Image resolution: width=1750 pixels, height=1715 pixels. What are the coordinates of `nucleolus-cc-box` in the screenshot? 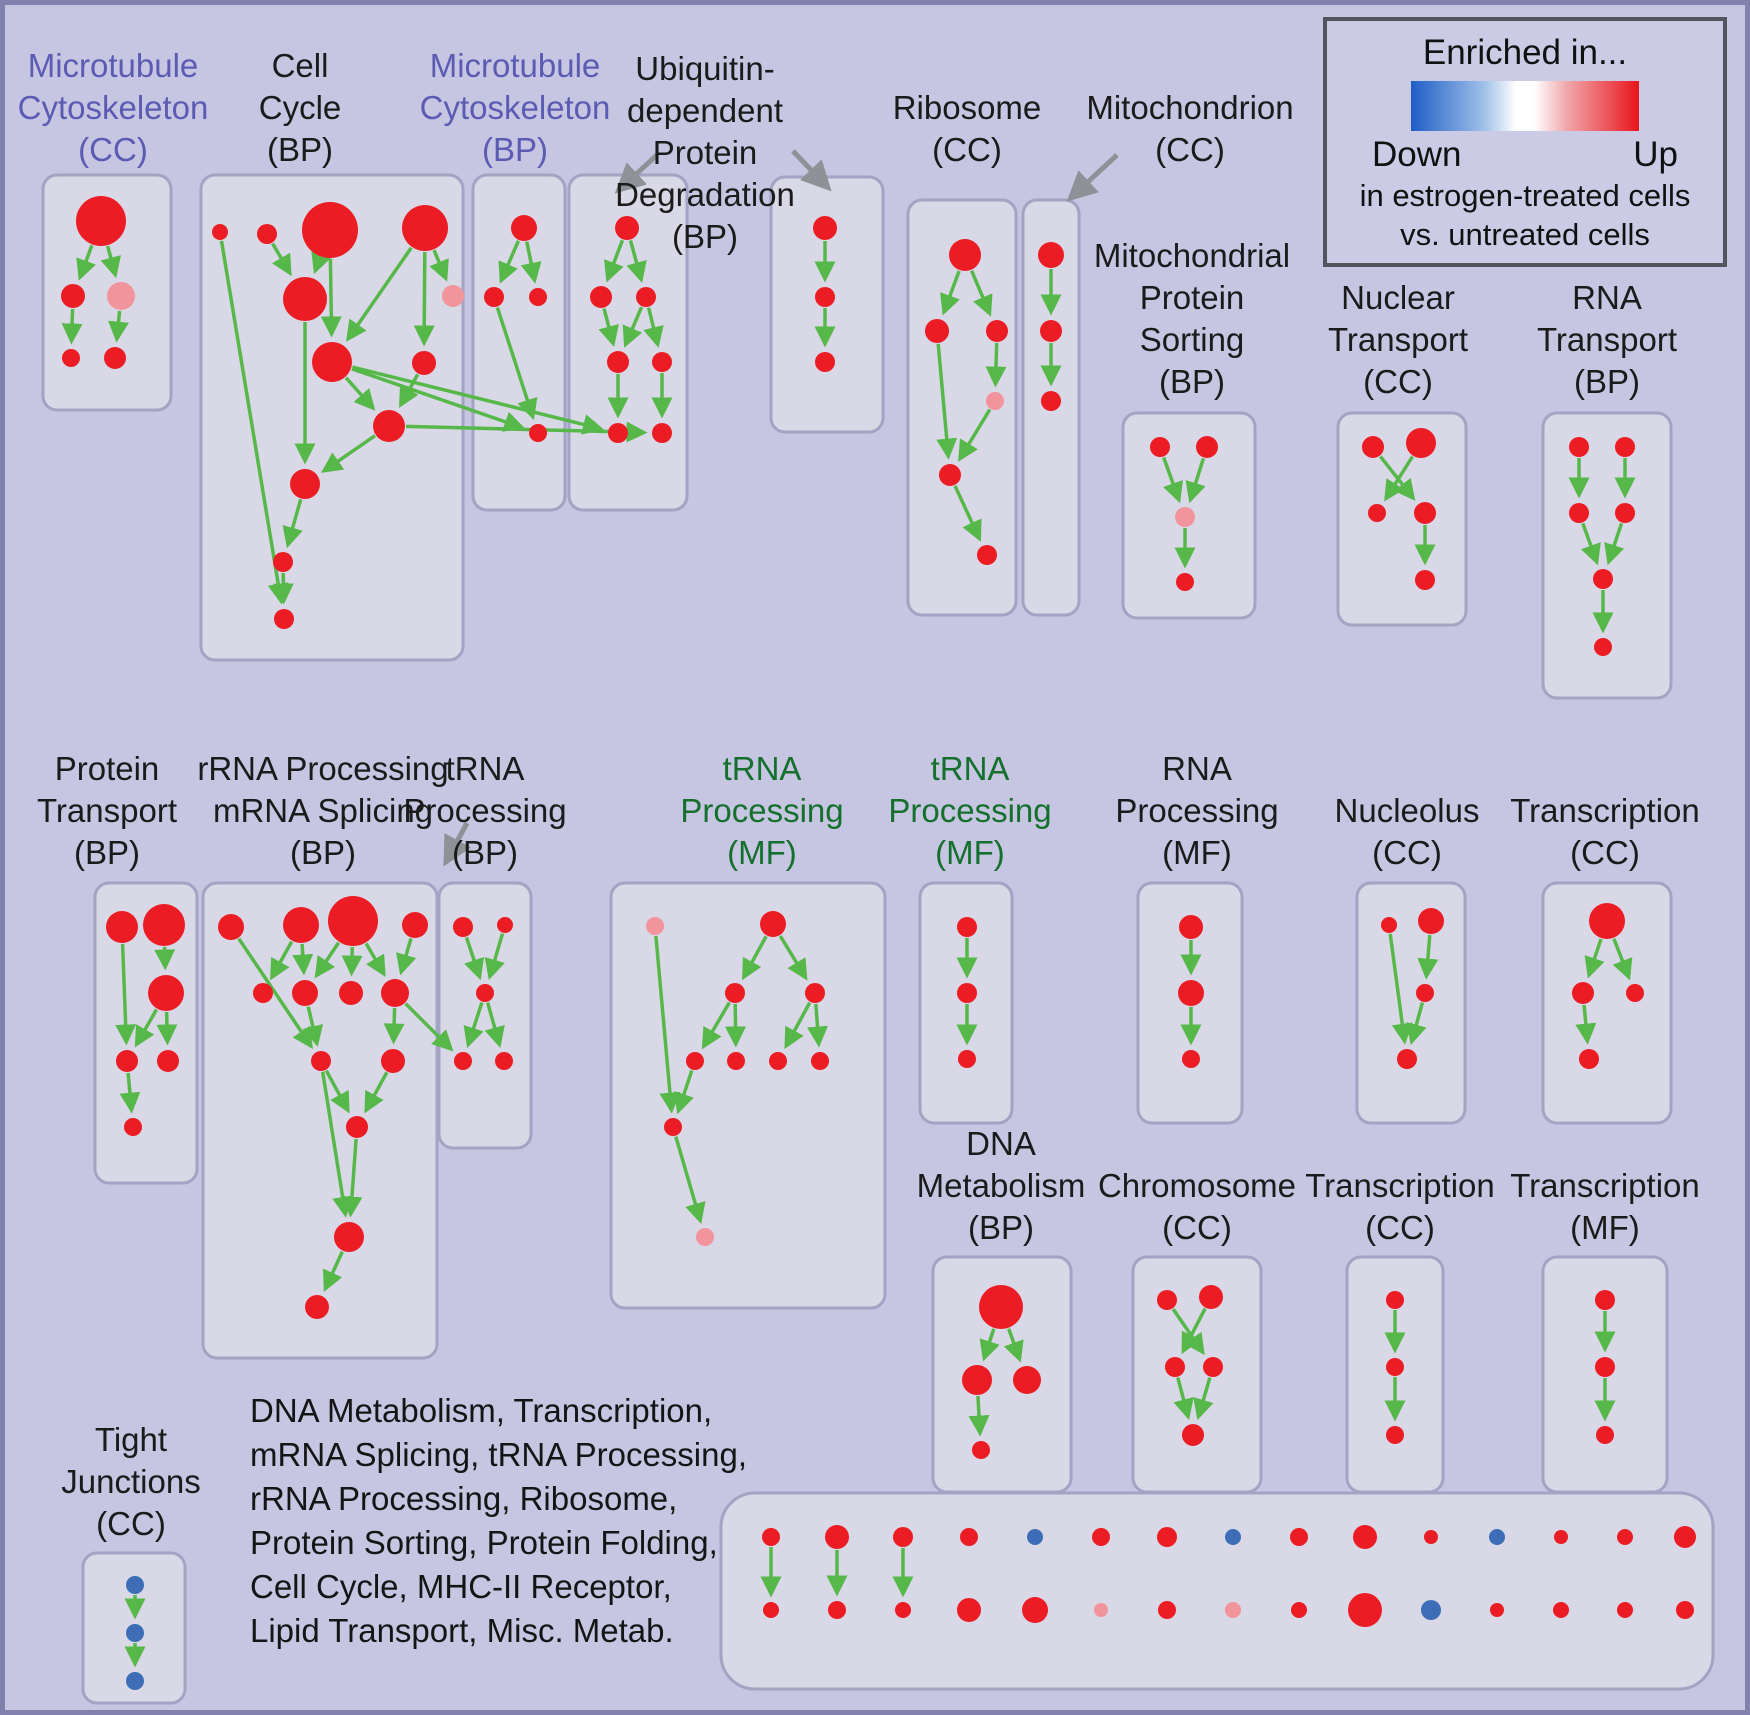 It's located at (1411, 1003).